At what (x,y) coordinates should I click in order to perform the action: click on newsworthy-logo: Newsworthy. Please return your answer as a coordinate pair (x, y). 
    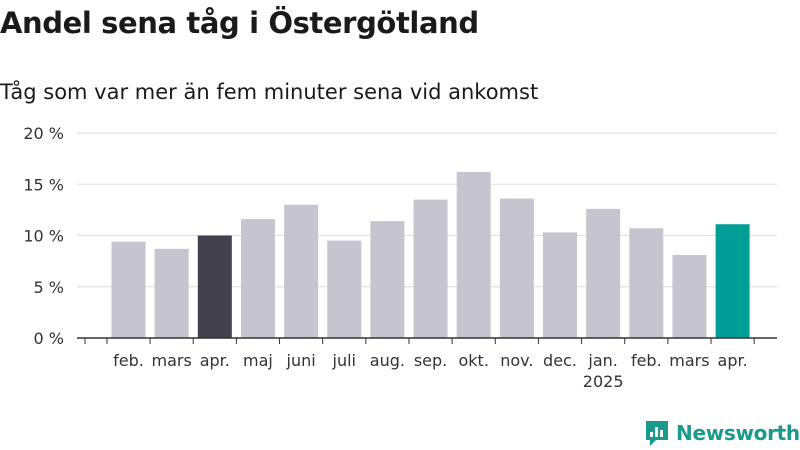
    Looking at the image, I should click on (722, 433).